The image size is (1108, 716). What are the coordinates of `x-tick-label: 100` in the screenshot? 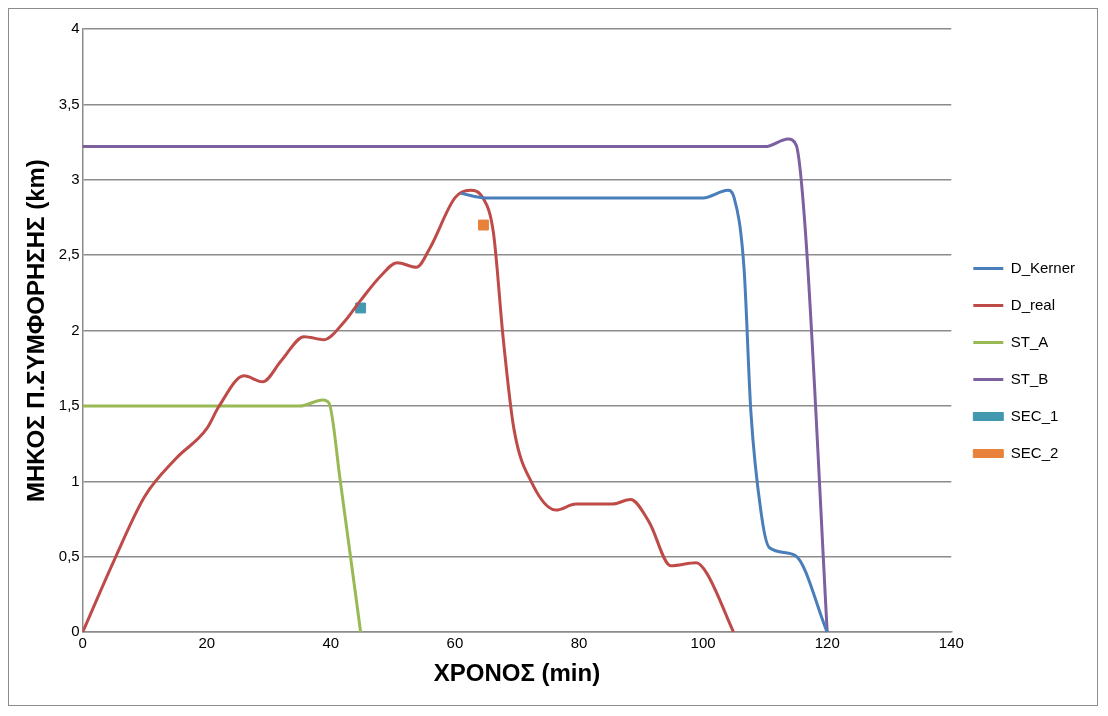 It's located at (703, 643).